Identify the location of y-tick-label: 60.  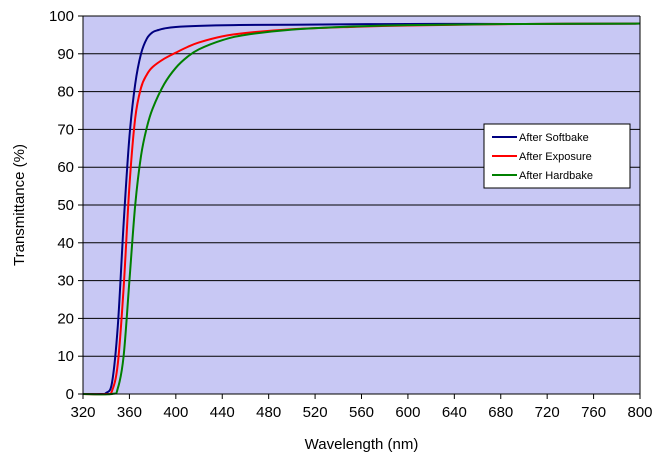
(65, 167).